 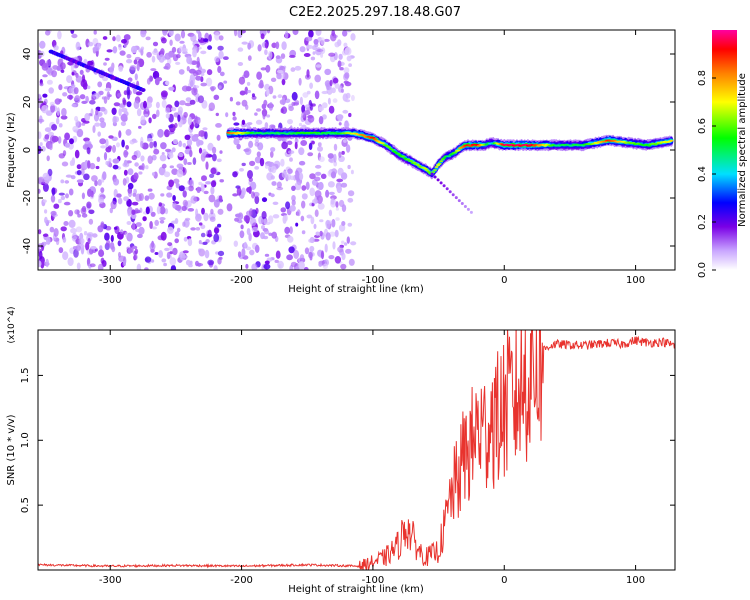 What do you see at coordinates (25, 505) in the screenshot?
I see `y-tick-label: 0.5` at bounding box center [25, 505].